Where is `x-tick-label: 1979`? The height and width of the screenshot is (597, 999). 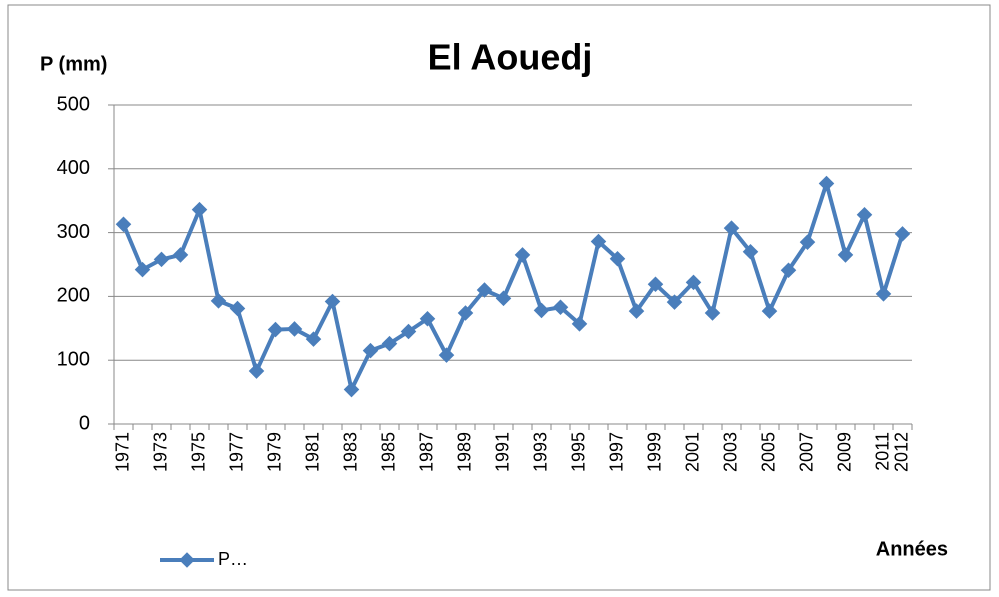 x-tick-label: 1979 is located at coordinates (274, 452).